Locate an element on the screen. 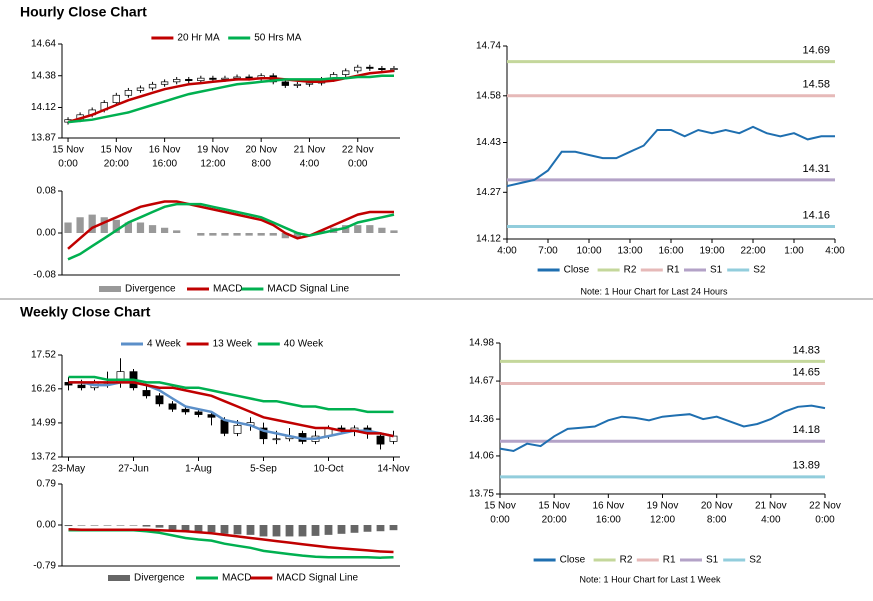 This screenshot has width=873, height=601. section-title: Weekly Close Chart is located at coordinates (85, 312).